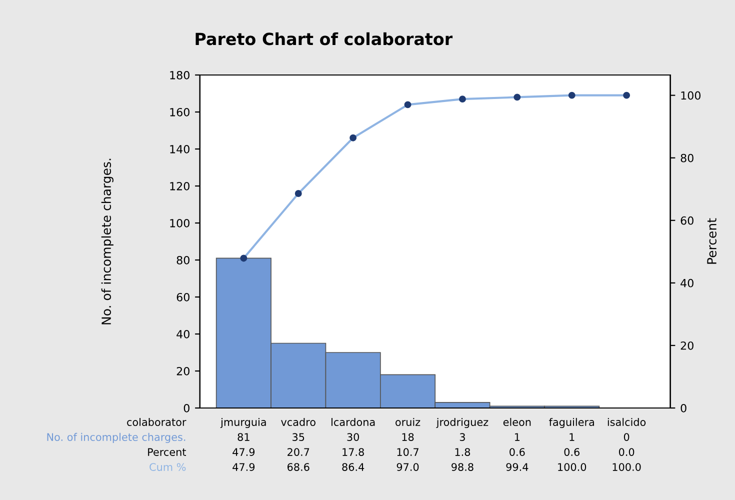  I want to click on data-label: 86.4, so click(353, 467).